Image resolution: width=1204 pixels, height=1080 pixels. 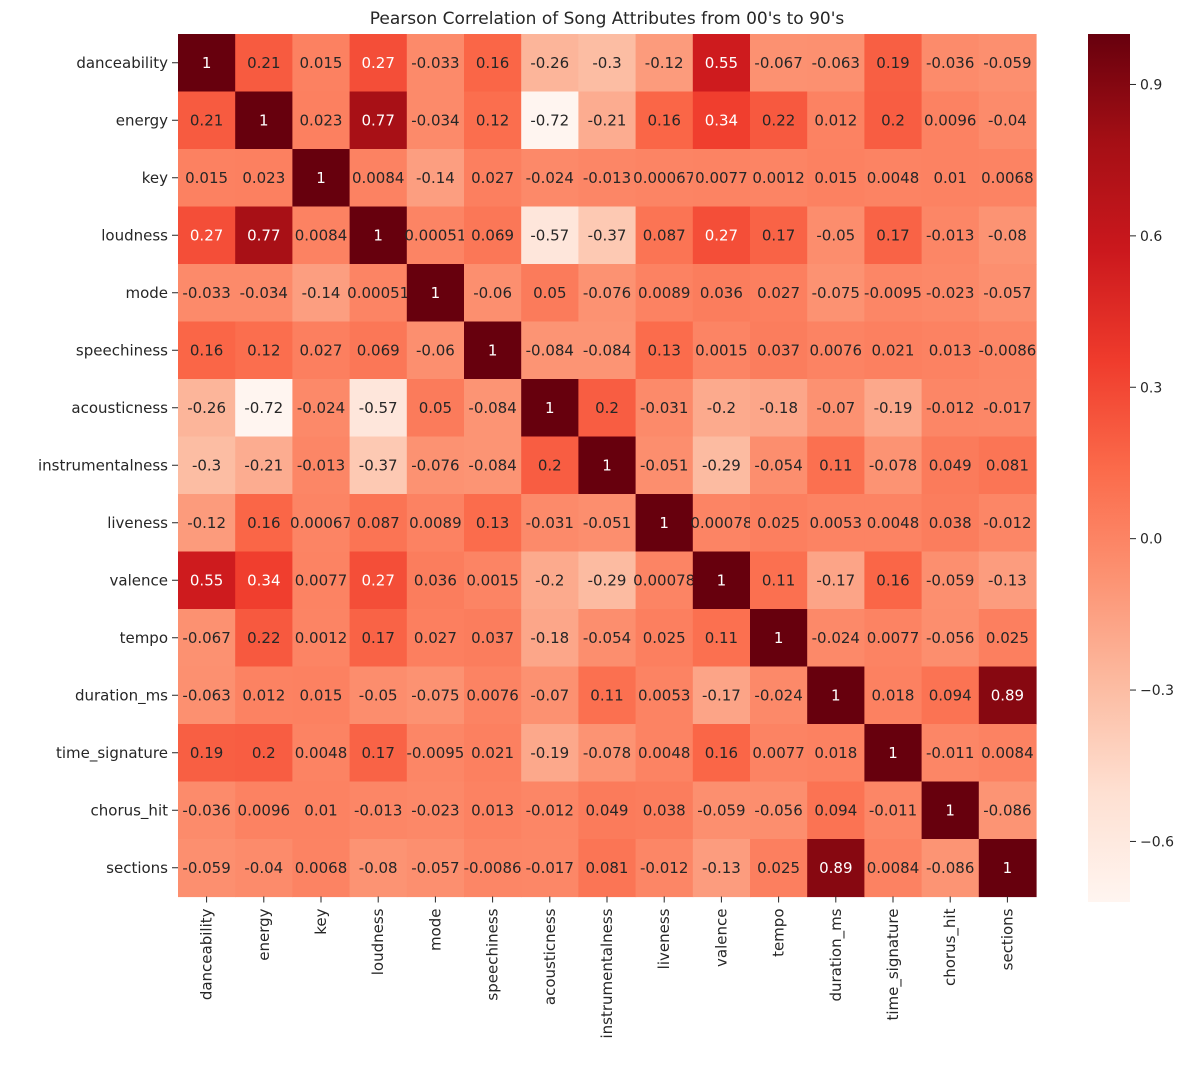 I want to click on x-tick-label: instrumentalness, so click(x=607, y=973).